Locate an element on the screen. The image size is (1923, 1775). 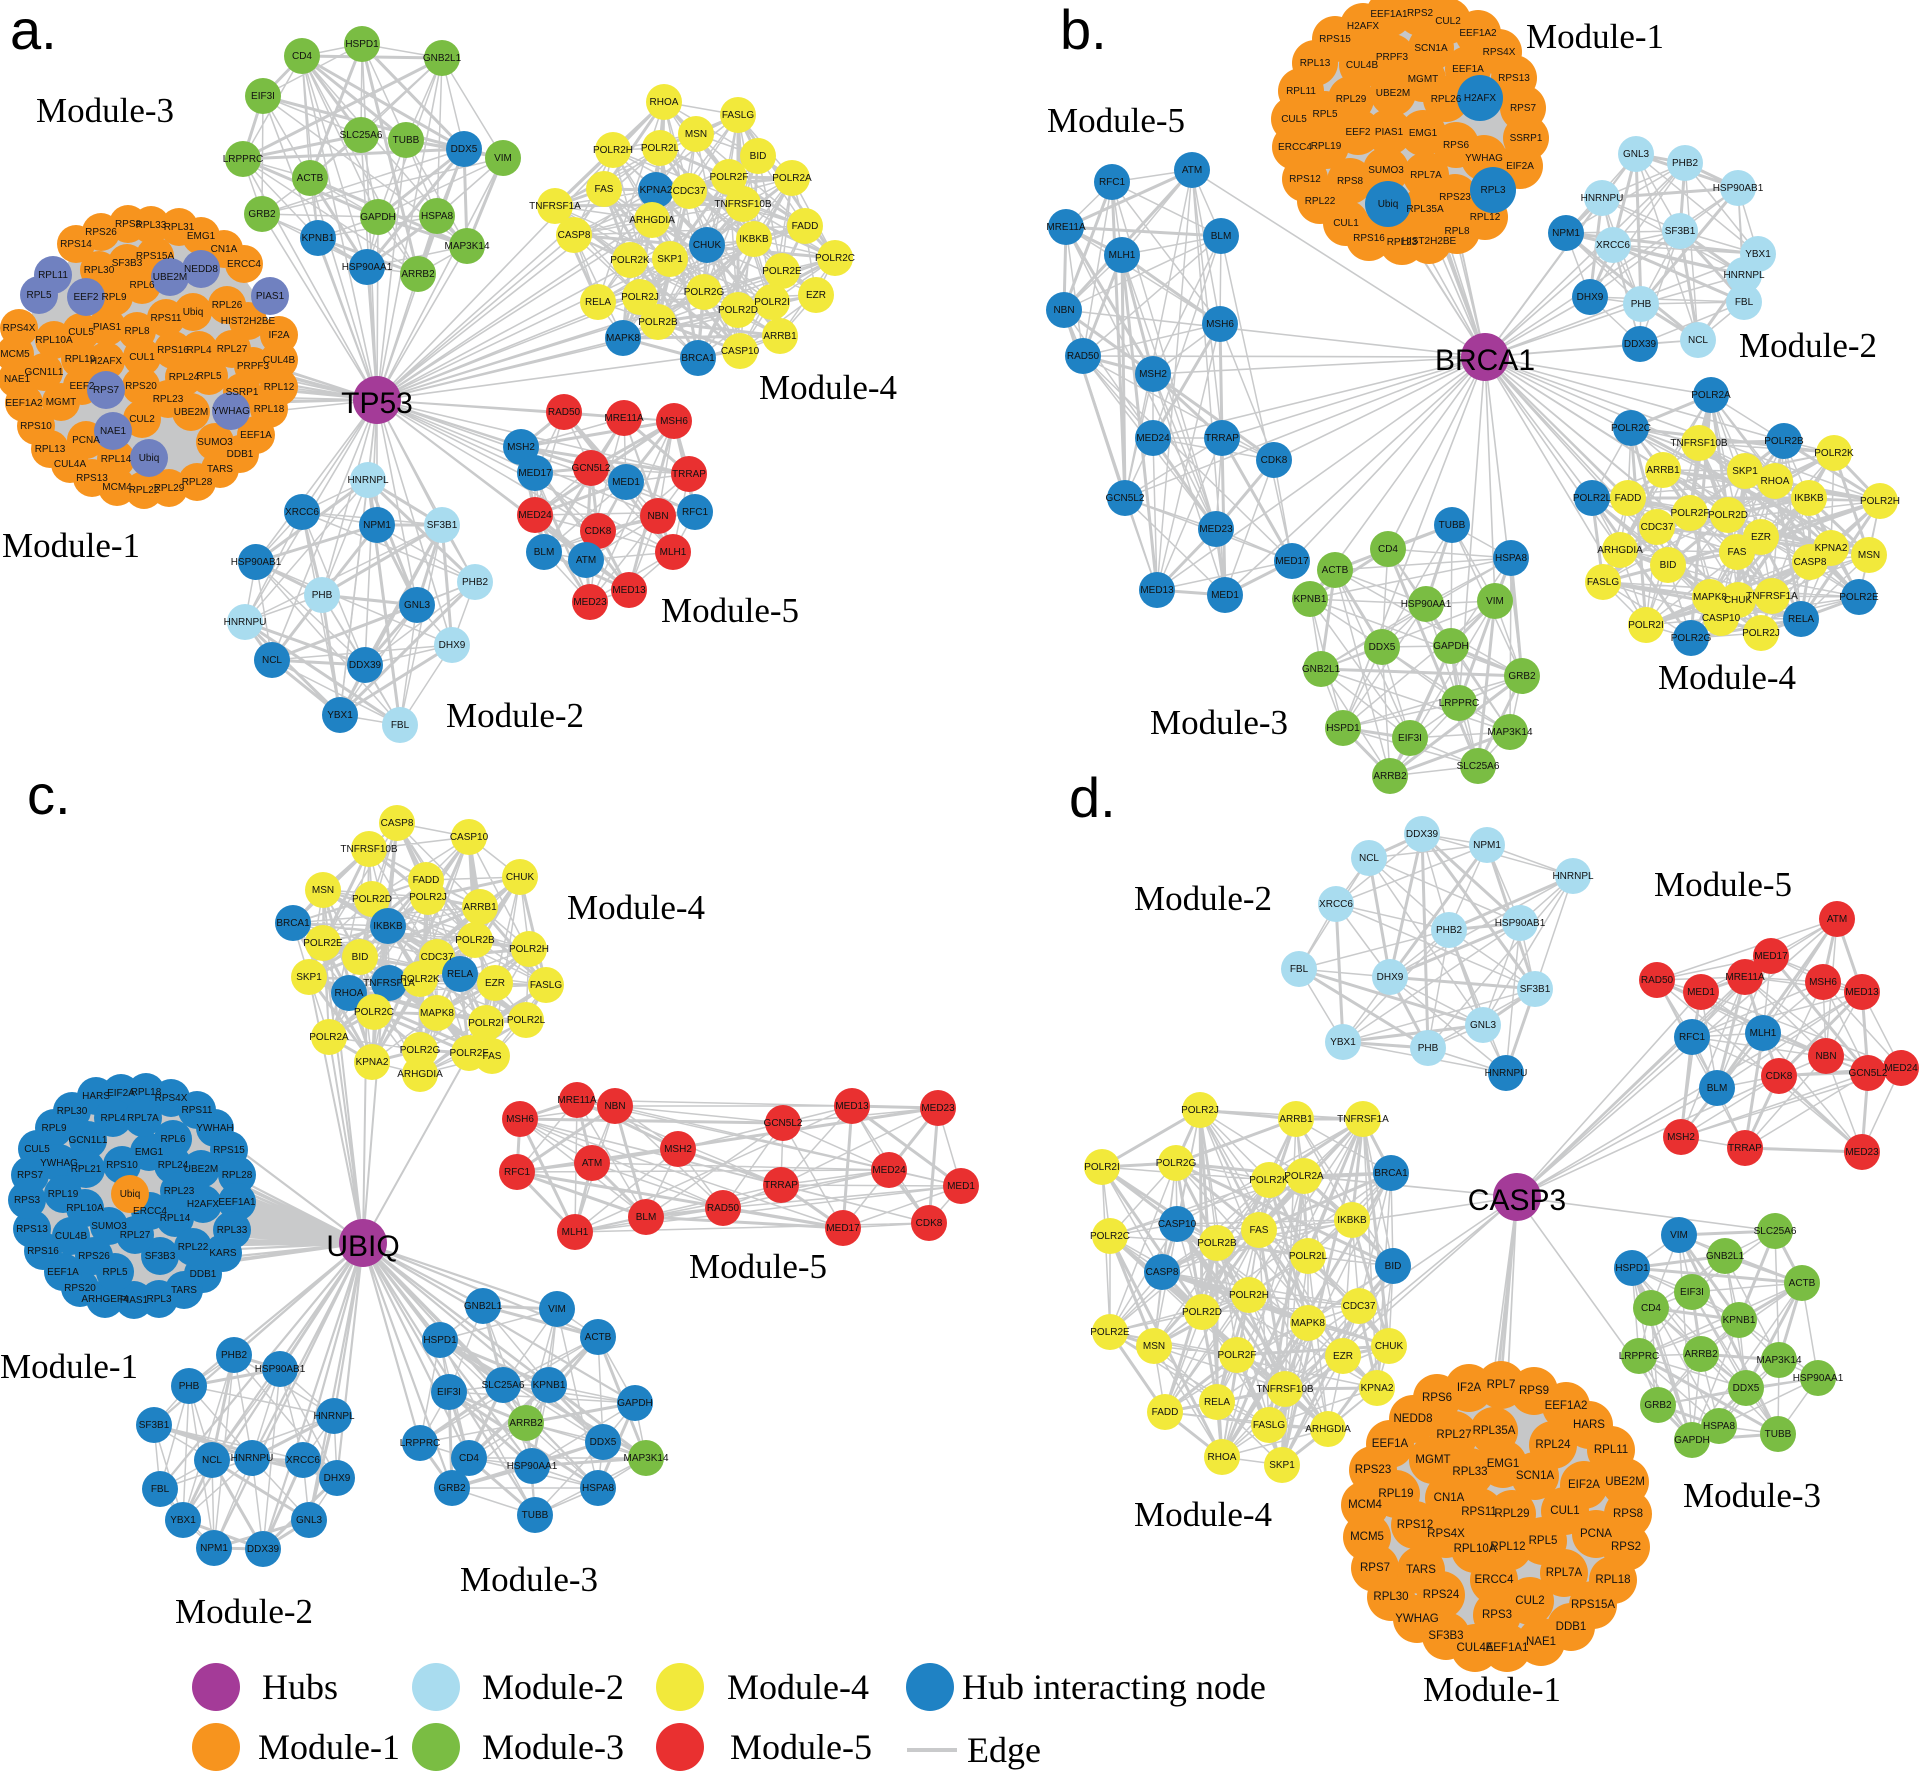
svg-text: PHB2 is located at coordinates (1449, 930).